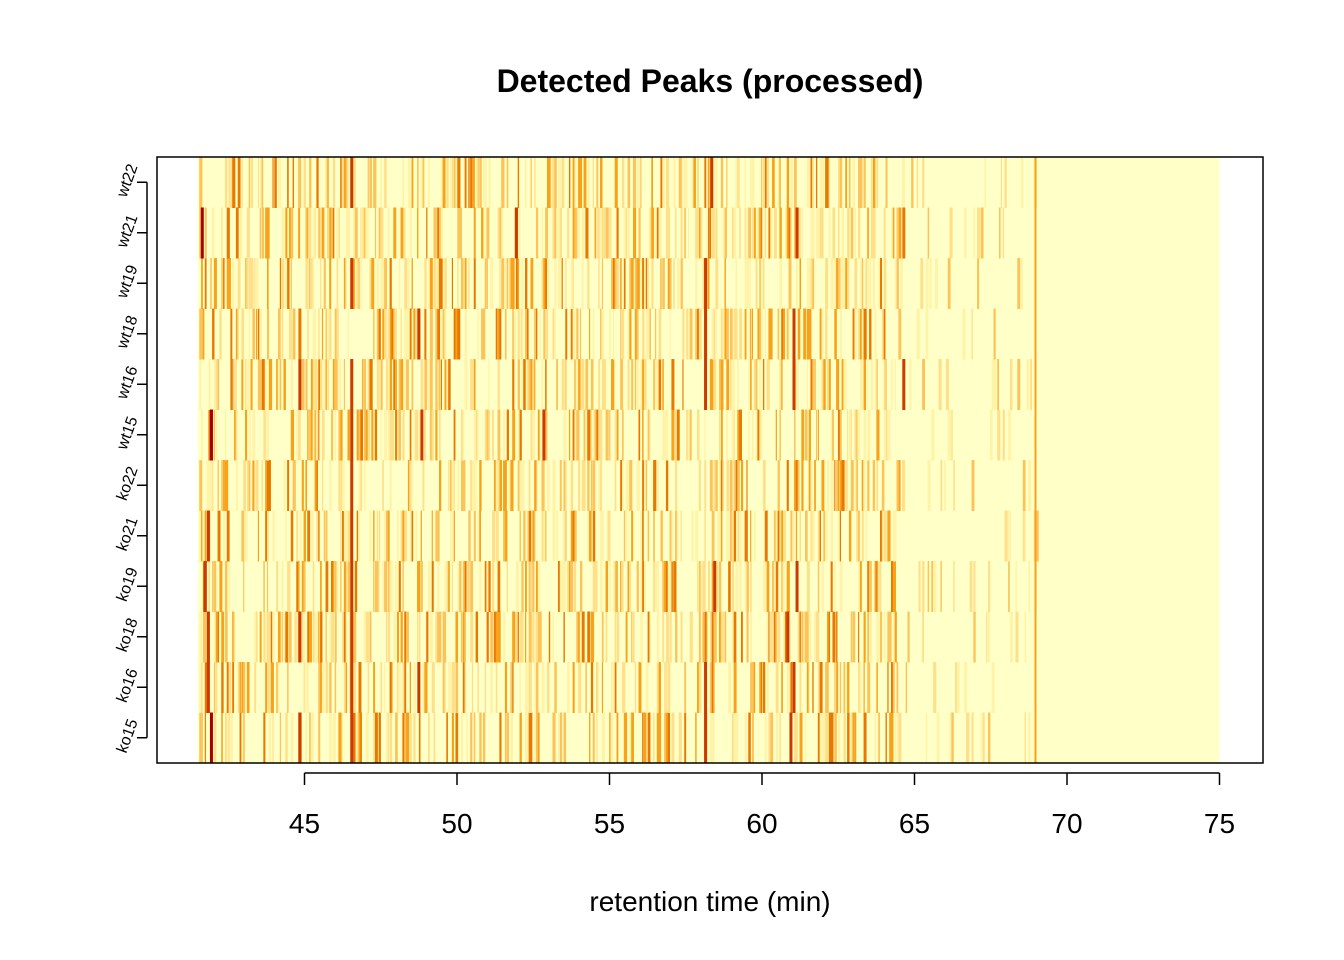 The image size is (1344, 960). Describe the element at coordinates (710, 81) in the screenshot. I see `chart-title: Detected Peaks (processed)` at that location.